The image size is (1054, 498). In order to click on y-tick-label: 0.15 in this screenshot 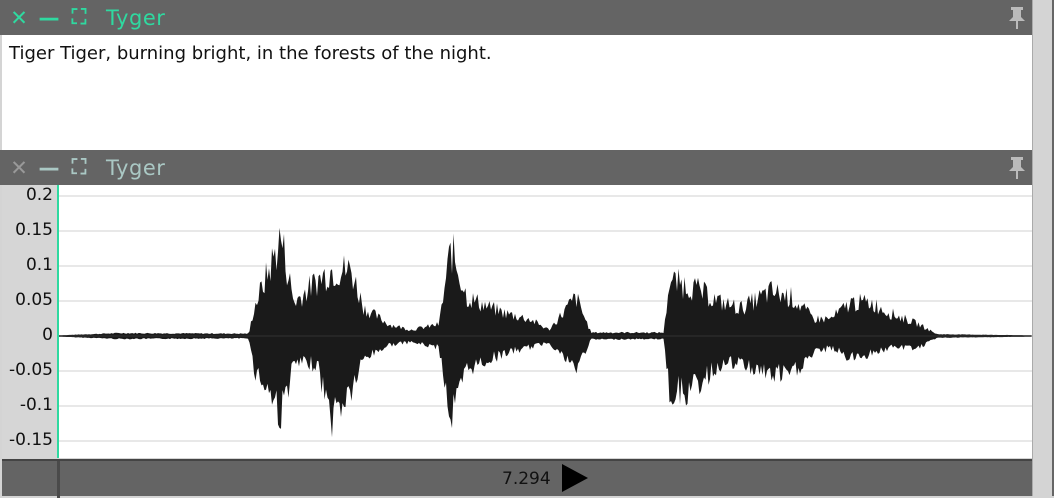, I will do `click(34, 230)`.